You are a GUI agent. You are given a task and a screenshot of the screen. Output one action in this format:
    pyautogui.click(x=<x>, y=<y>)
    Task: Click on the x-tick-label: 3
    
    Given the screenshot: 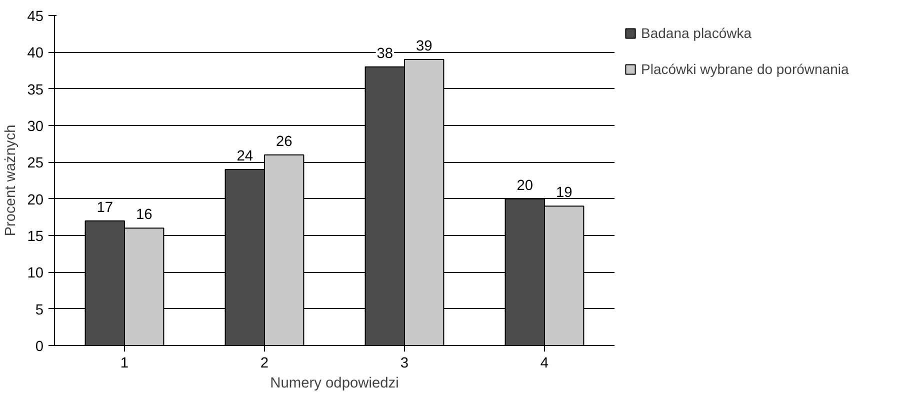 What is the action you would take?
    pyautogui.click(x=404, y=364)
    